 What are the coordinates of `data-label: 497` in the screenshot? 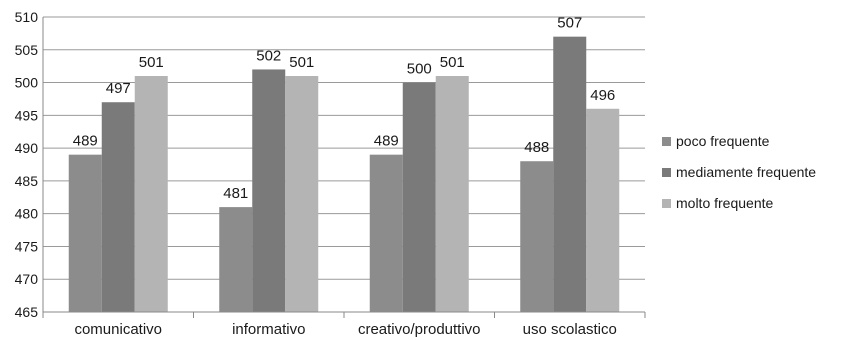 It's located at (118, 88).